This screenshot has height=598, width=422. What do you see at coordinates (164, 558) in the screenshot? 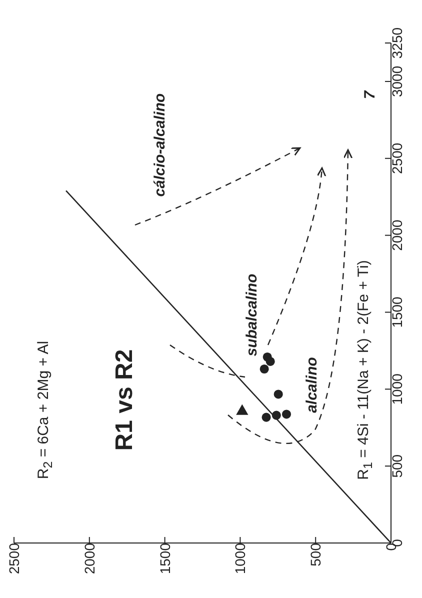
I see `x-tick-label: 1500` at bounding box center [164, 558].